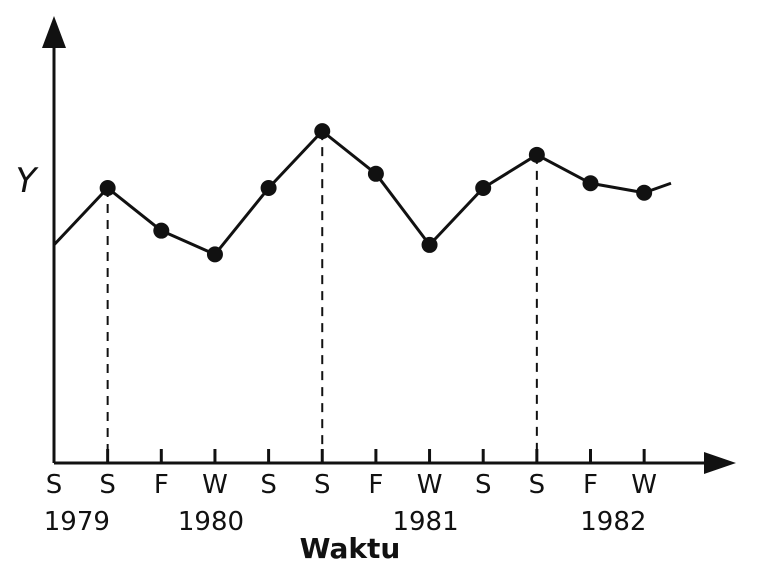 Image resolution: width=768 pixels, height=567 pixels. Describe the element at coordinates (613, 522) in the screenshot. I see `year-label: 1982` at that location.